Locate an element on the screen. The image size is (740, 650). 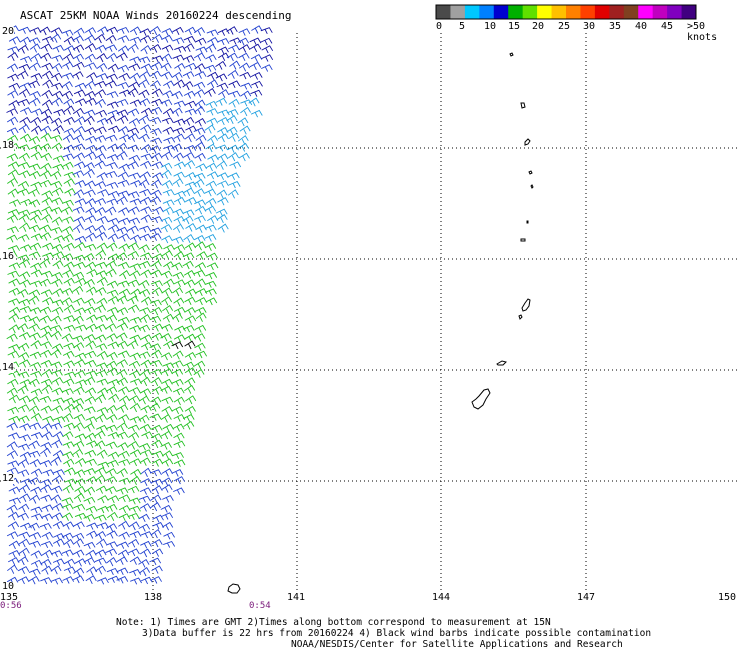
lon-tick-138: 138 is located at coordinates (153, 597).